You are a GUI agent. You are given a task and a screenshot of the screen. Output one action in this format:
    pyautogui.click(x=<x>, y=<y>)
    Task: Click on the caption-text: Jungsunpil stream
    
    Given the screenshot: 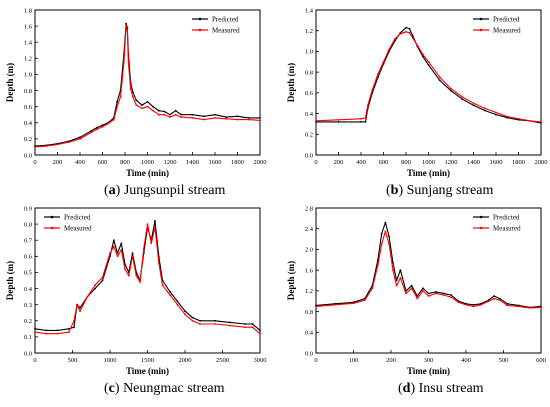 What is the action you would take?
    pyautogui.click(x=174, y=190)
    